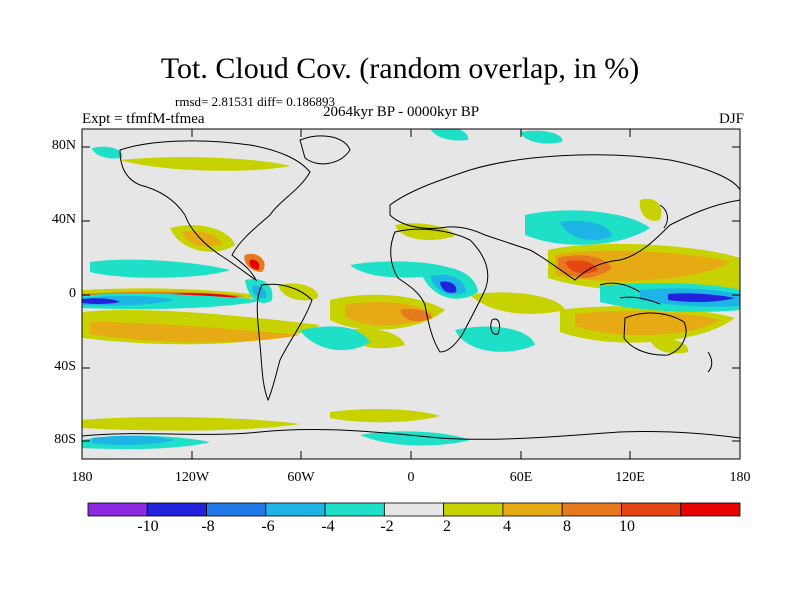  Describe the element at coordinates (65, 366) in the screenshot. I see `y-tick-label: 40S` at that location.